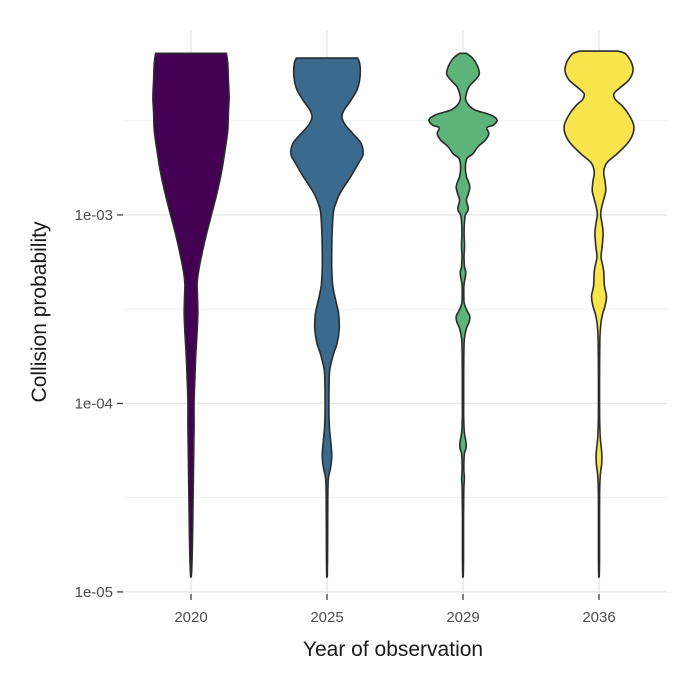  Describe the element at coordinates (190, 617) in the screenshot. I see `x-tick-label: 2020` at that location.